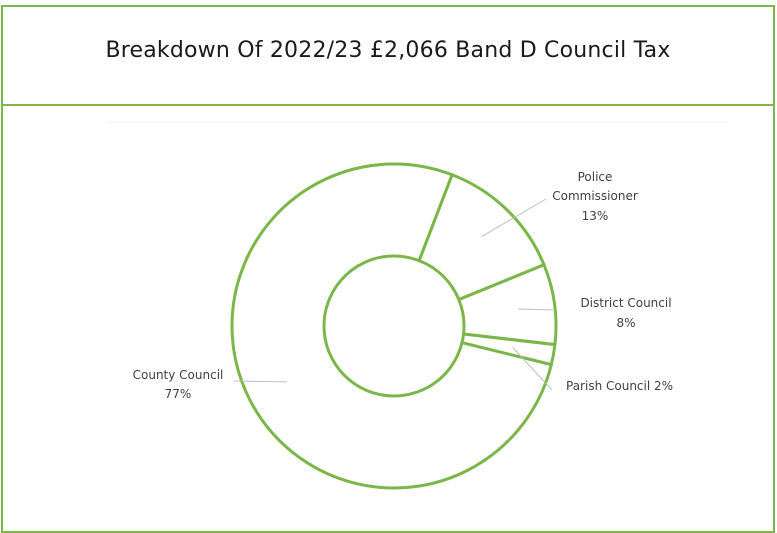 The image size is (777, 533). What do you see at coordinates (625, 323) in the screenshot?
I see `data-label-district-council-line-2: 8%` at bounding box center [625, 323].